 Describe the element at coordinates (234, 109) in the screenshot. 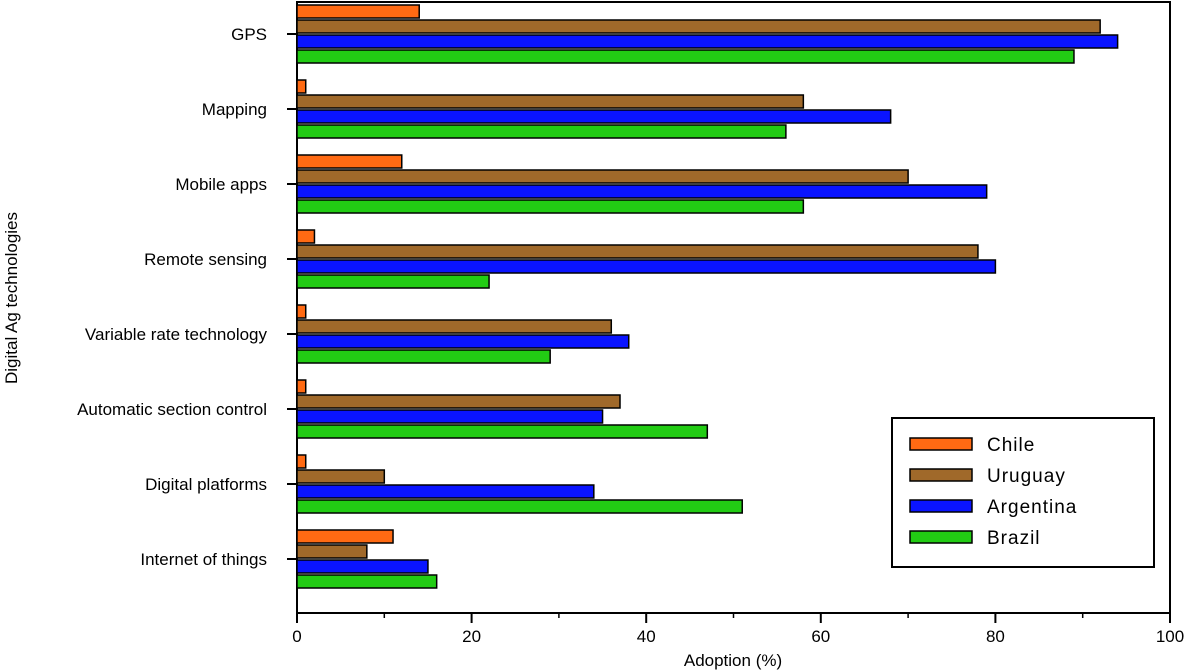

I see `y-tick-label: Mapping` at that location.